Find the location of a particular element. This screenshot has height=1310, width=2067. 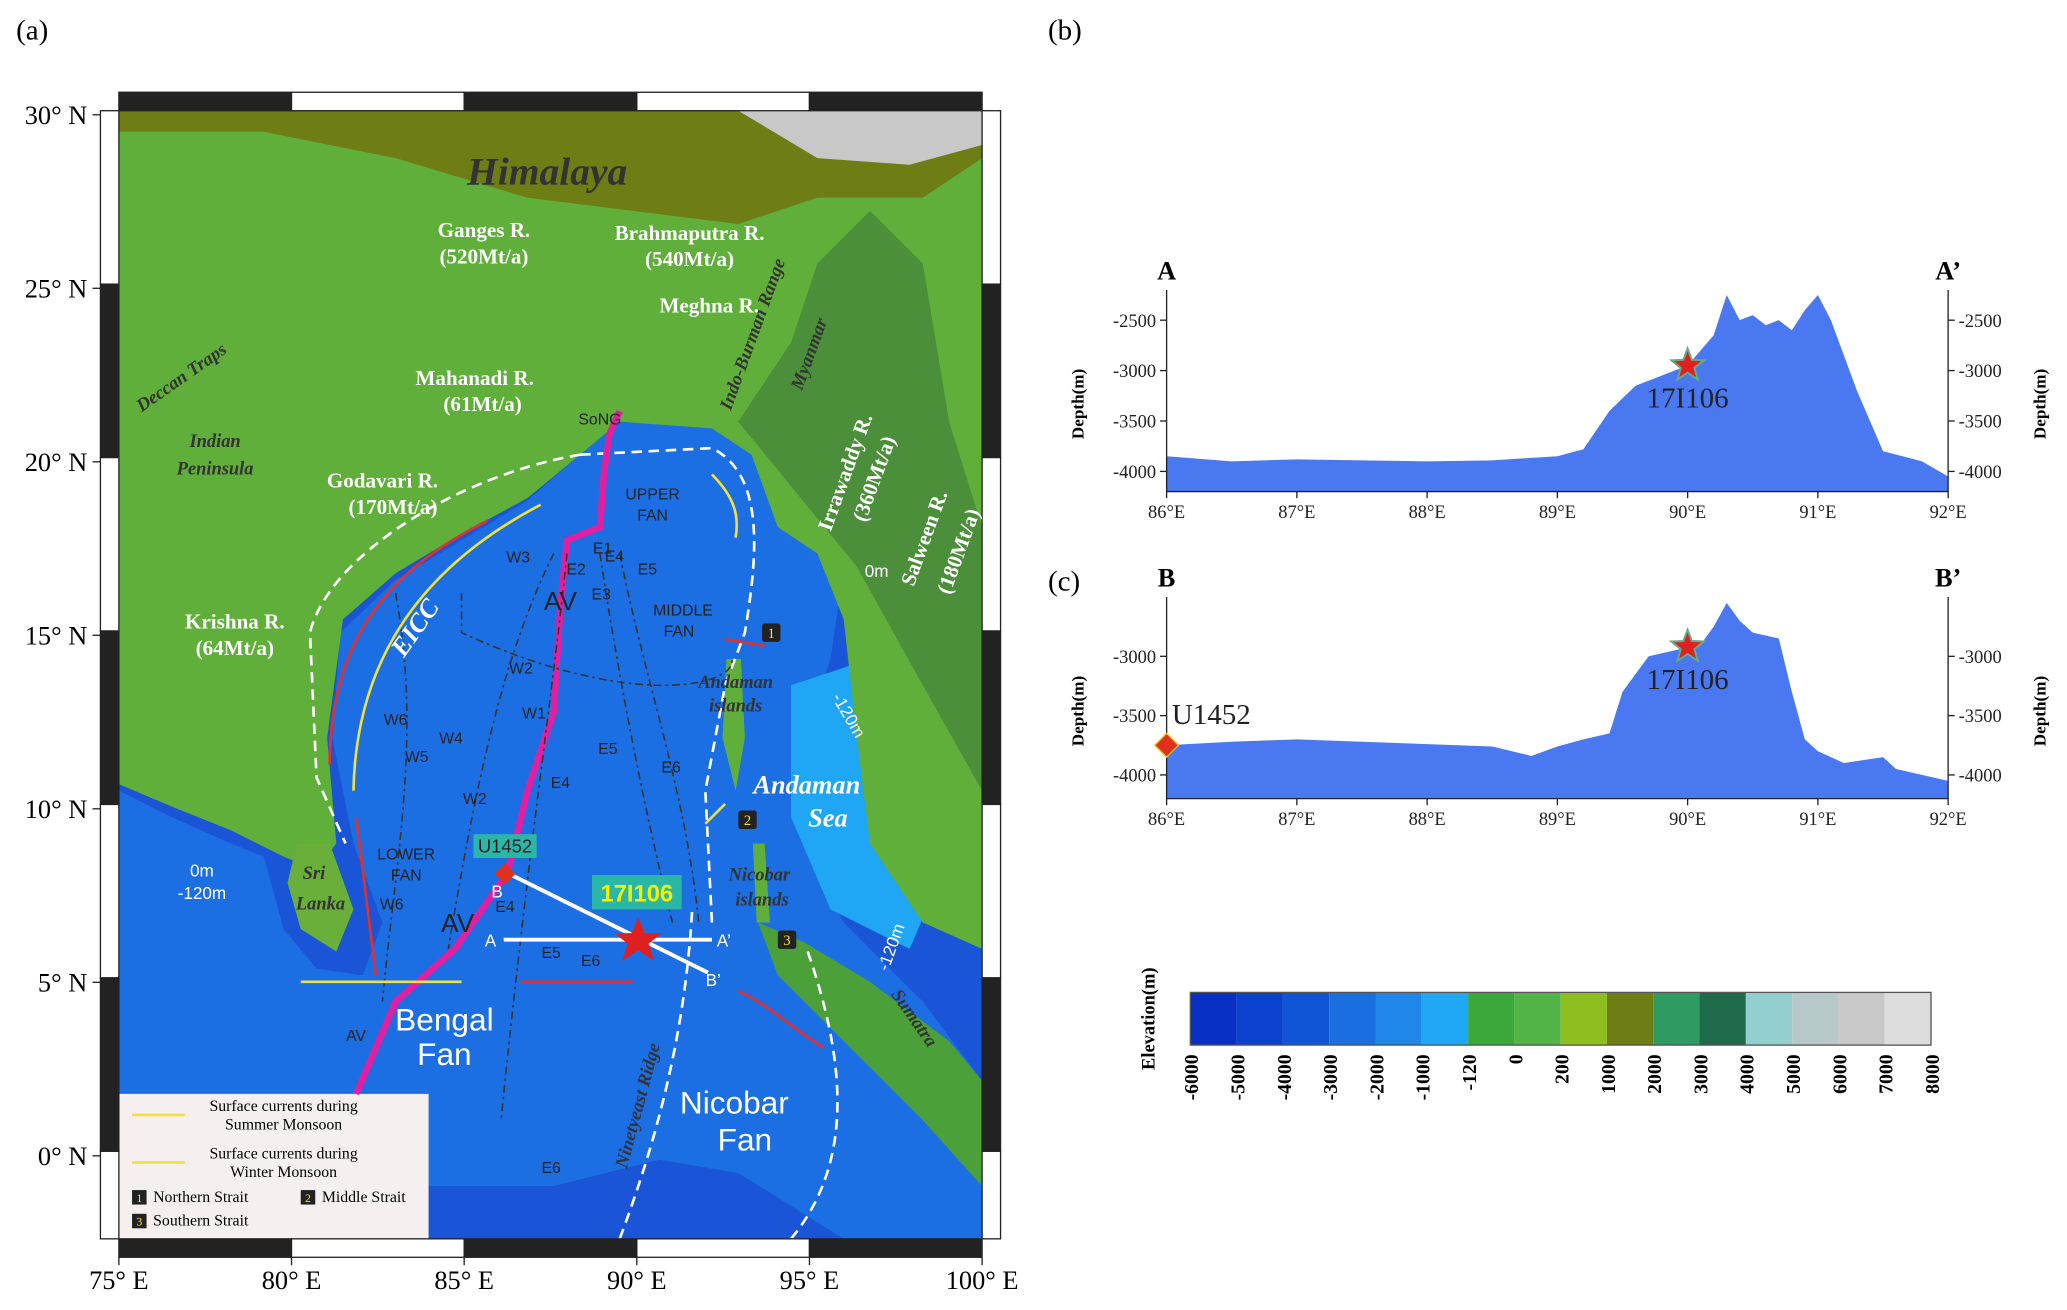

summer-arrows is located at coordinates (519, 728).